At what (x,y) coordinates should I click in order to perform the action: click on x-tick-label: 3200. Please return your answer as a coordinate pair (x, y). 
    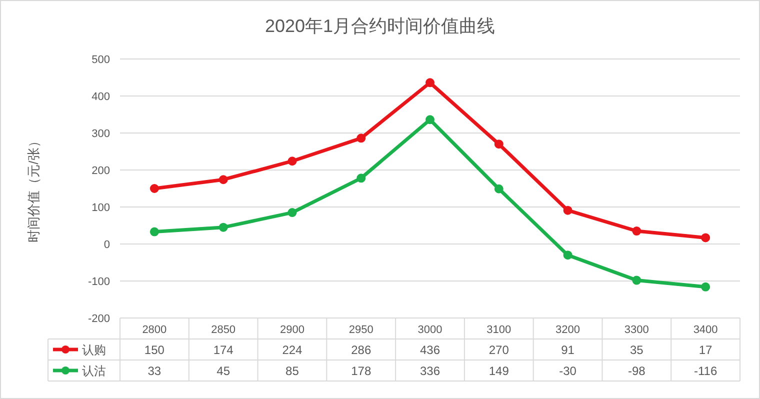
    Looking at the image, I should click on (568, 330).